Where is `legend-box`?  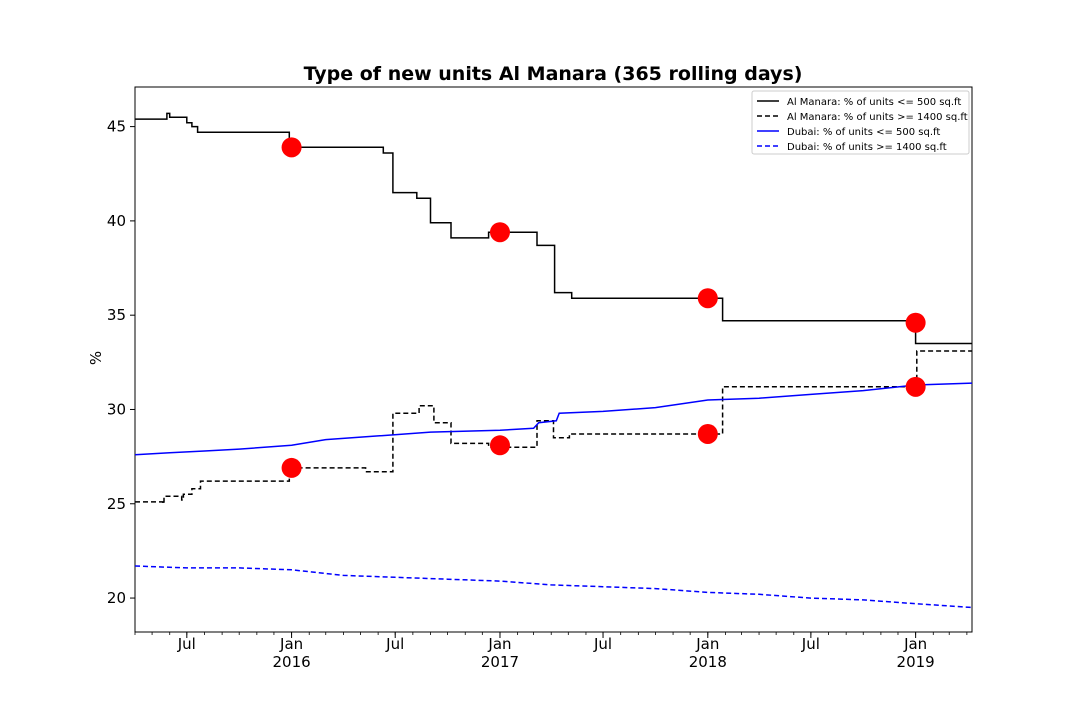 legend-box is located at coordinates (860, 122).